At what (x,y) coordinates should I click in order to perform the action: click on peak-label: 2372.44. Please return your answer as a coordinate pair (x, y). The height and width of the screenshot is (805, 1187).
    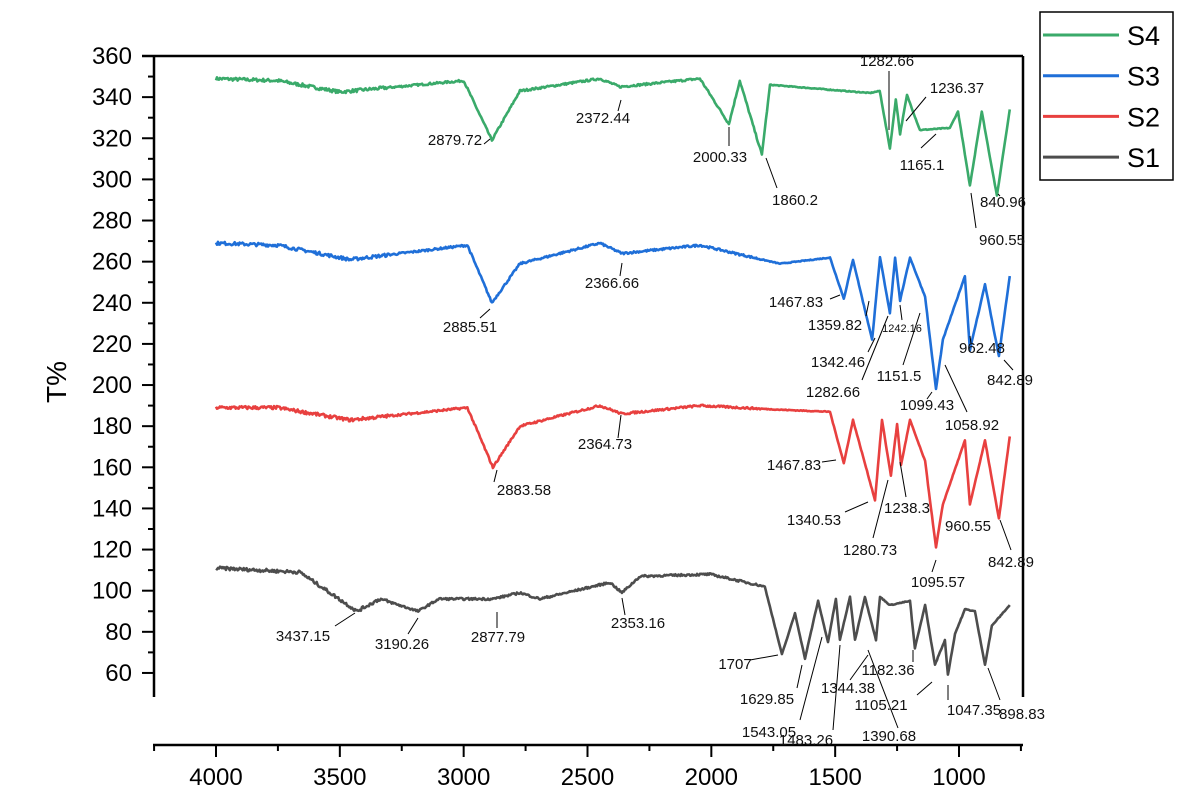
    Looking at the image, I should click on (603, 118).